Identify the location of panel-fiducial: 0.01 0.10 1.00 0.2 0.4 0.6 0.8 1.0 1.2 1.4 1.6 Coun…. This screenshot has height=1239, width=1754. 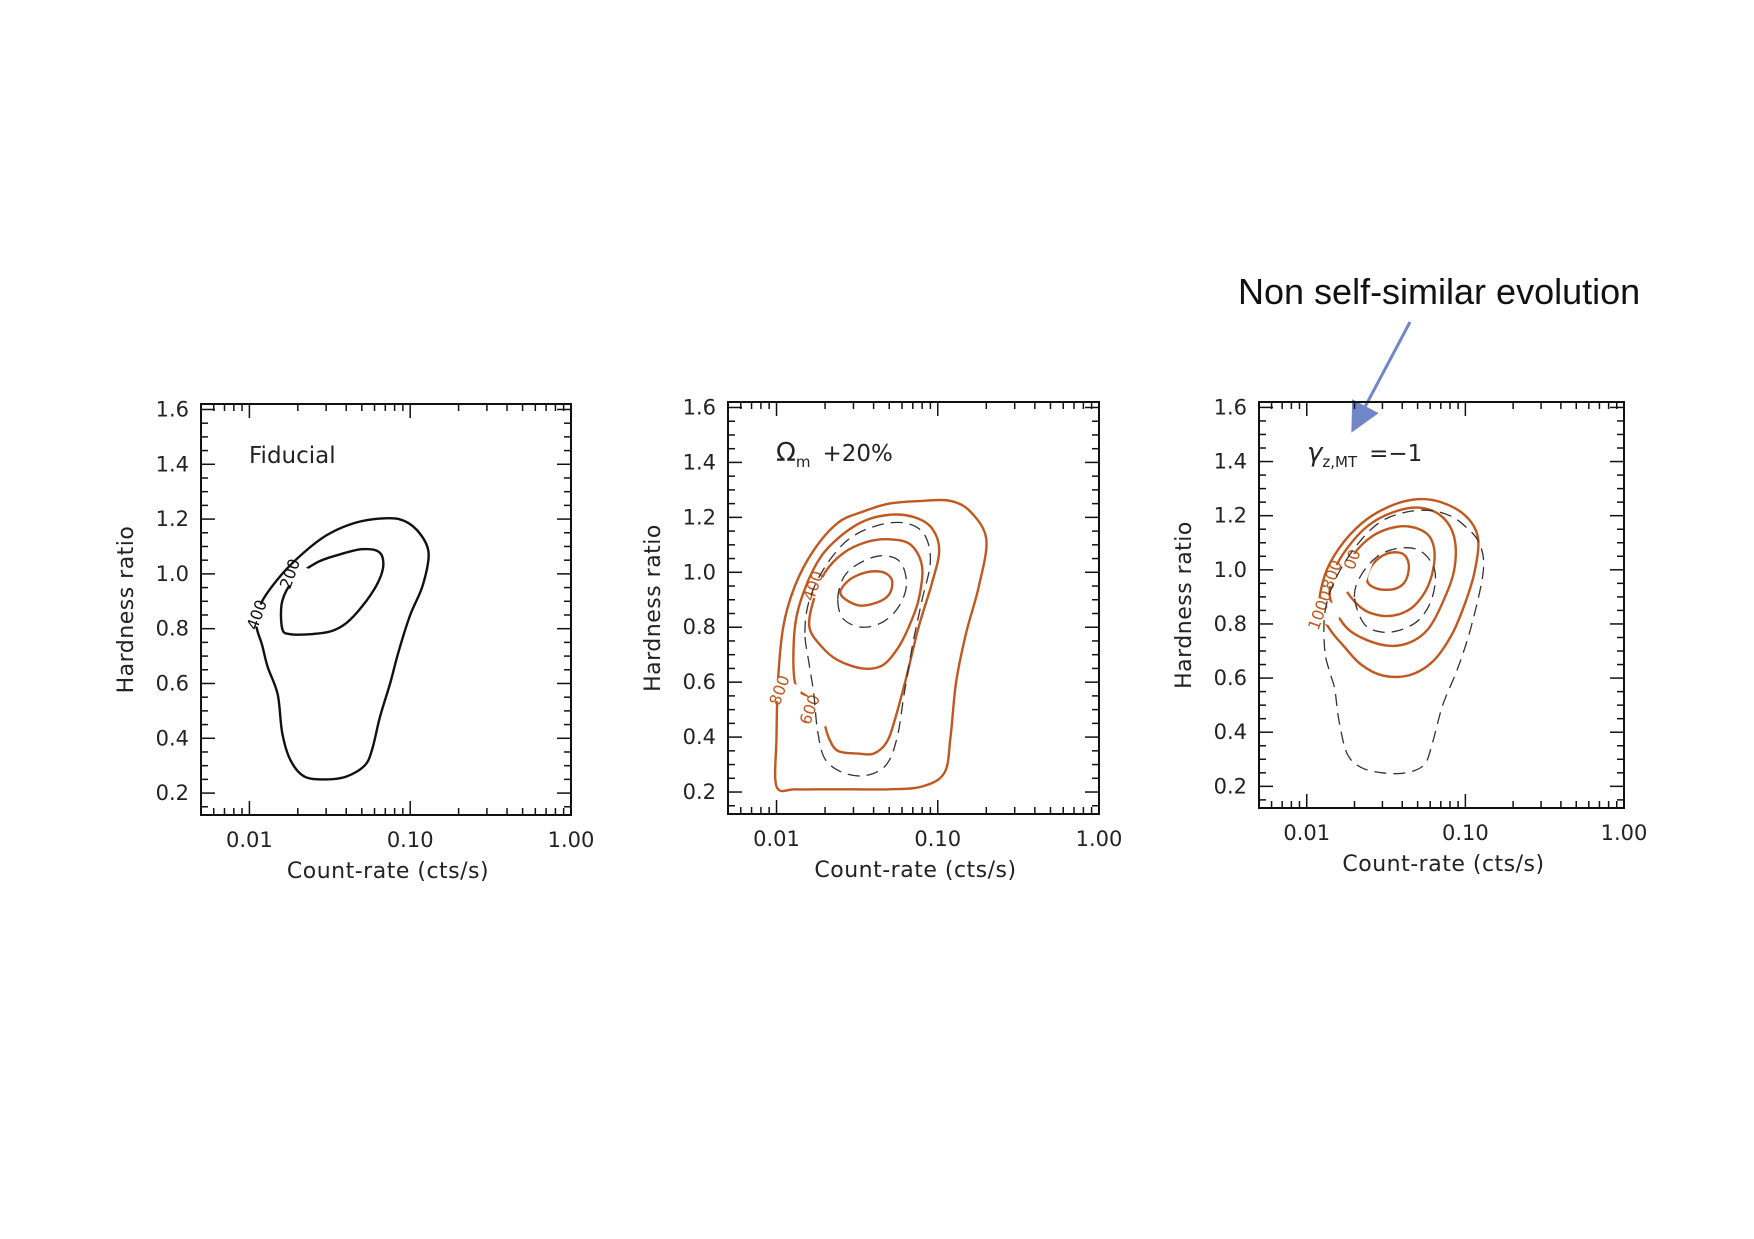
(354, 640).